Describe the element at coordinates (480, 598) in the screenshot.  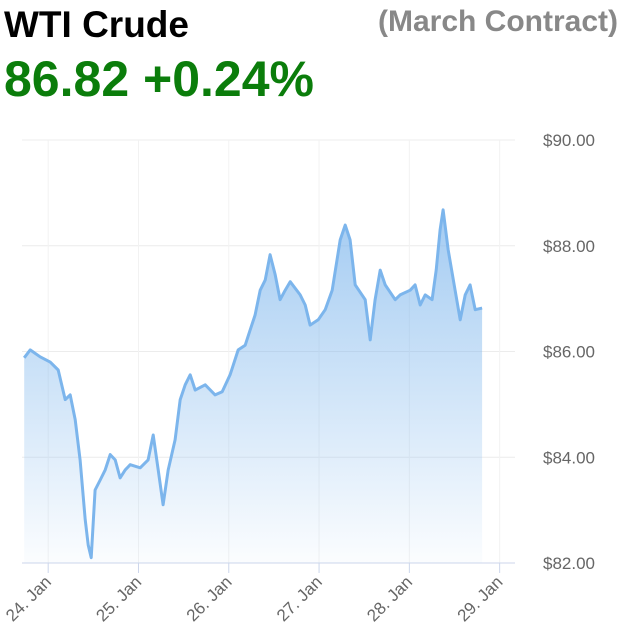
I see `x-tick-label: 29. Jan` at that location.